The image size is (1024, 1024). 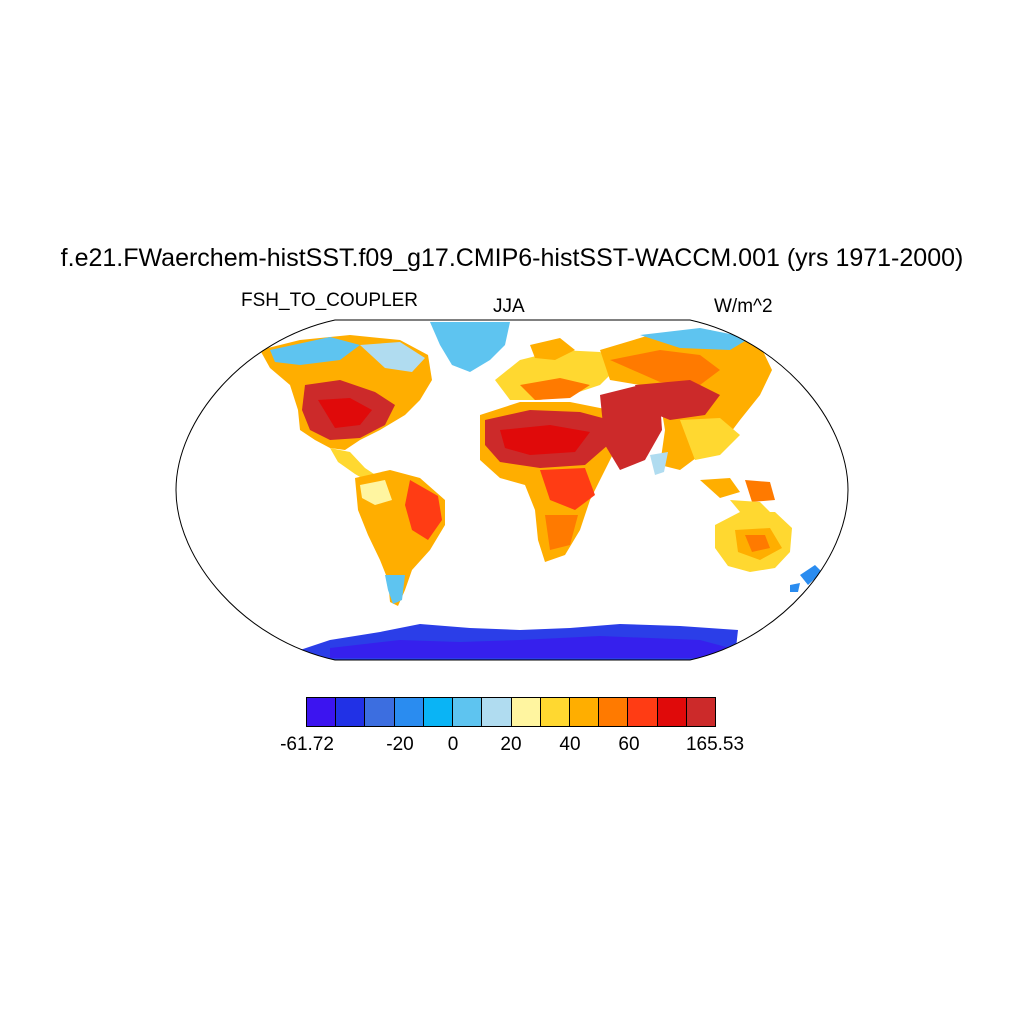 I want to click on units-label: W/m^2, so click(x=743, y=306).